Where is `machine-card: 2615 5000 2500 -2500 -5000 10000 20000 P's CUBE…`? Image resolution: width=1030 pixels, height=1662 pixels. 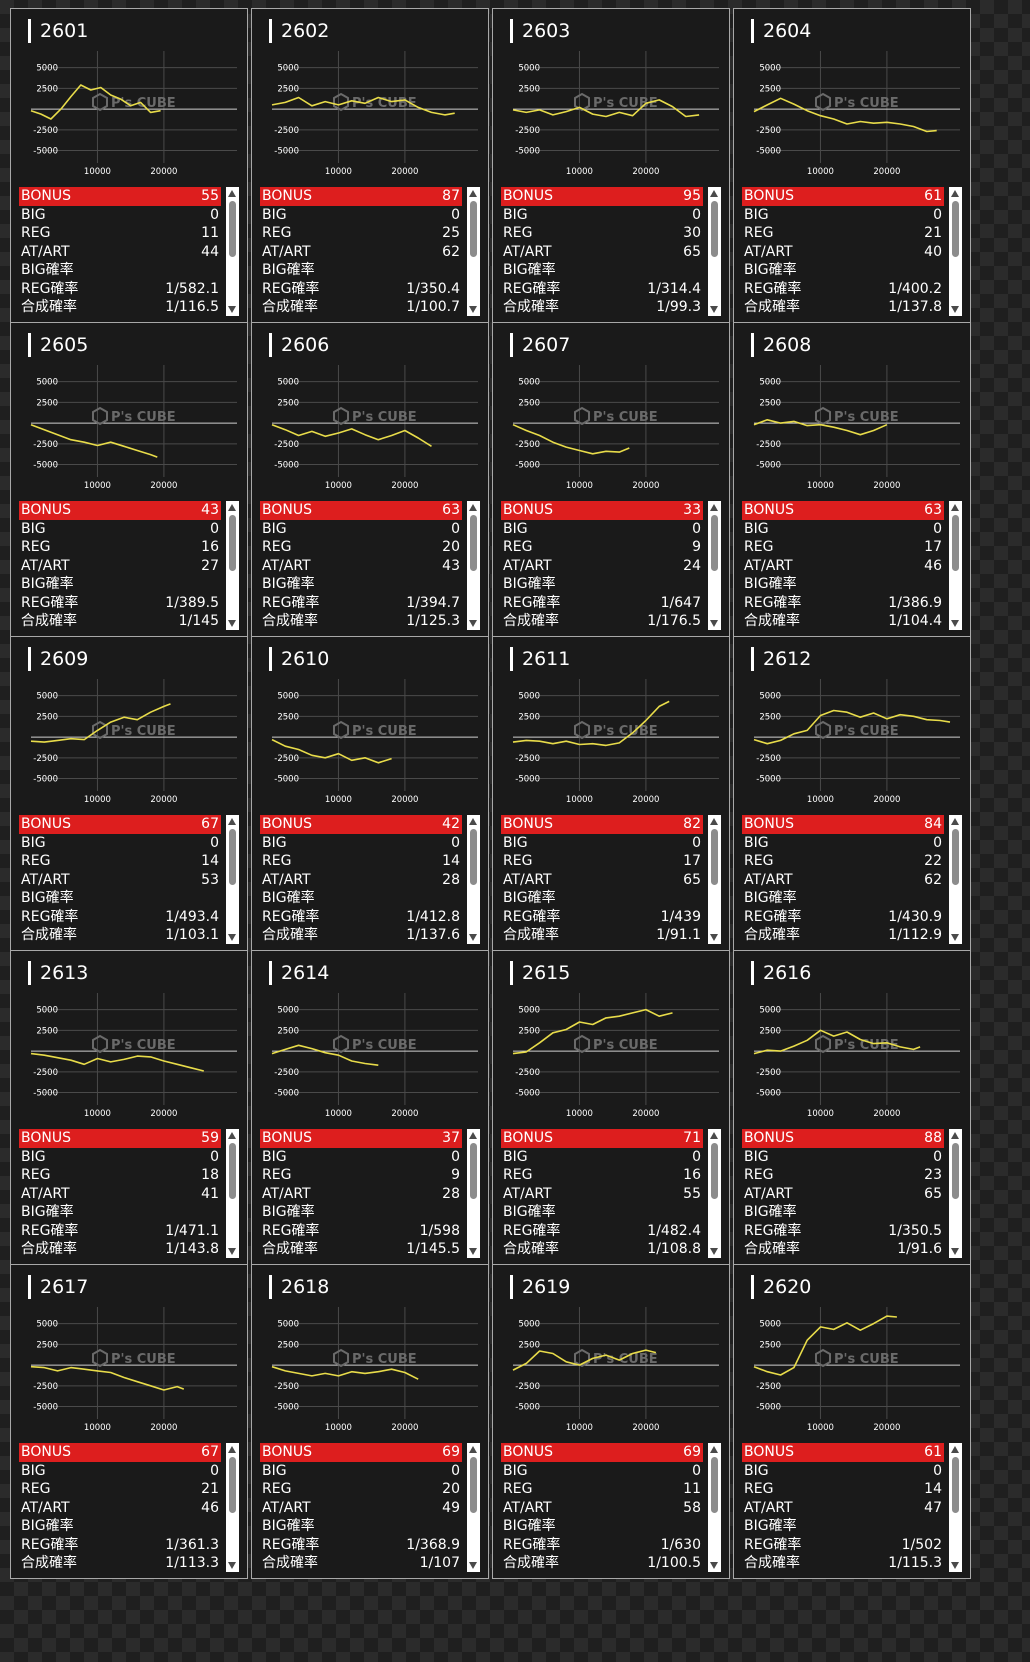 machine-card: 2615 5000 2500 -2500 -5000 10000 20000 P's CUBE… is located at coordinates (611, 1107).